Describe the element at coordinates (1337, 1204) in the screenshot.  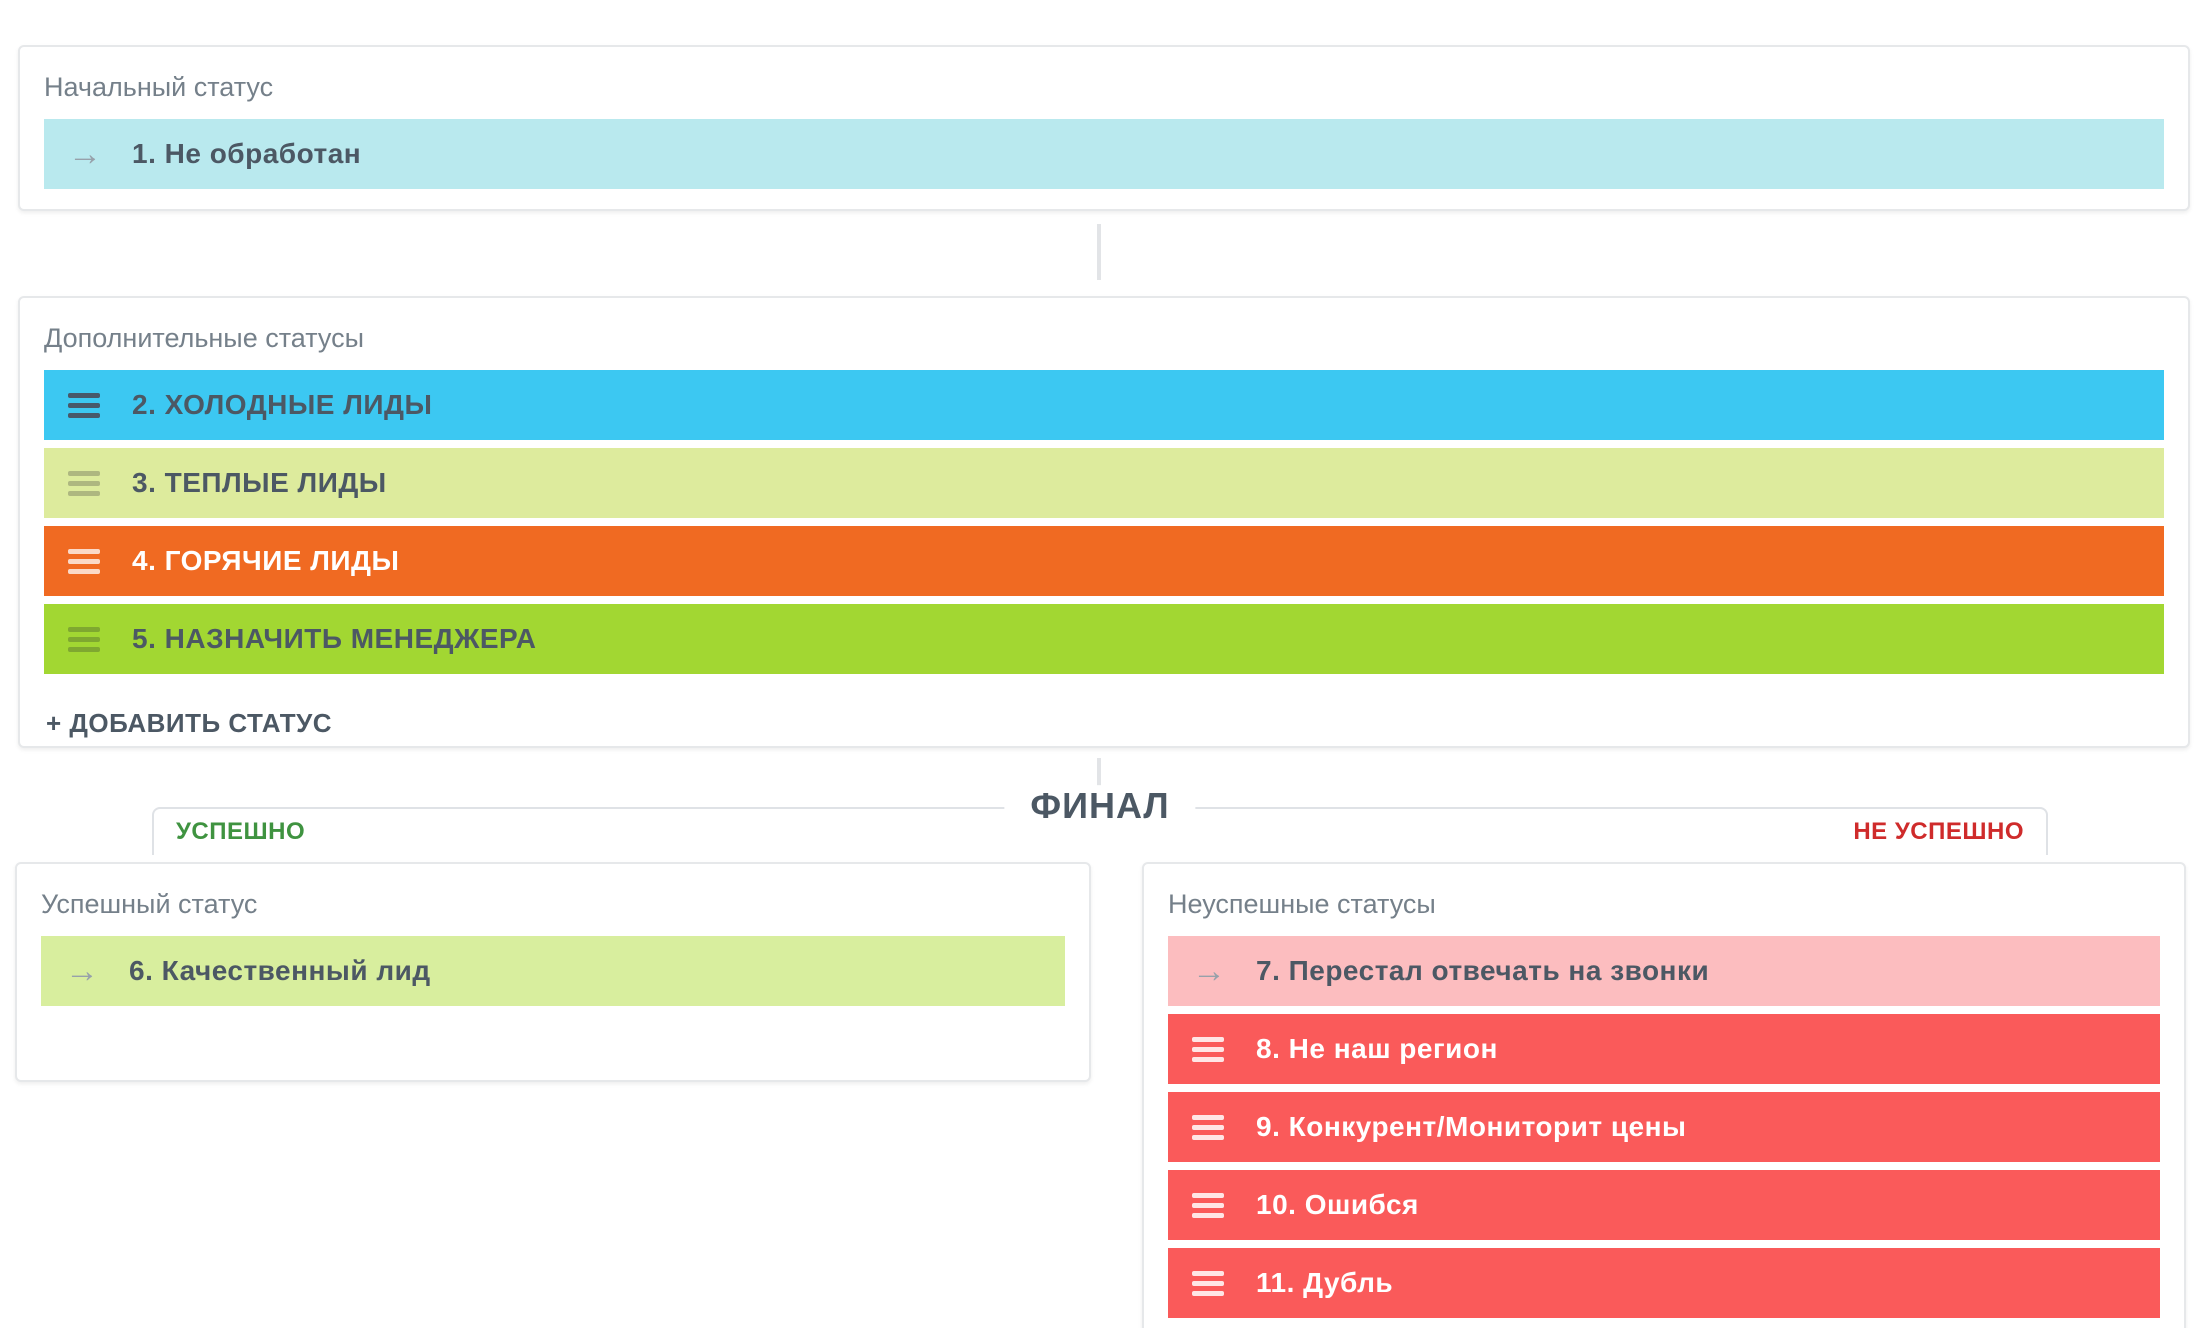
I see `status-label: 10. Ошибся` at that location.